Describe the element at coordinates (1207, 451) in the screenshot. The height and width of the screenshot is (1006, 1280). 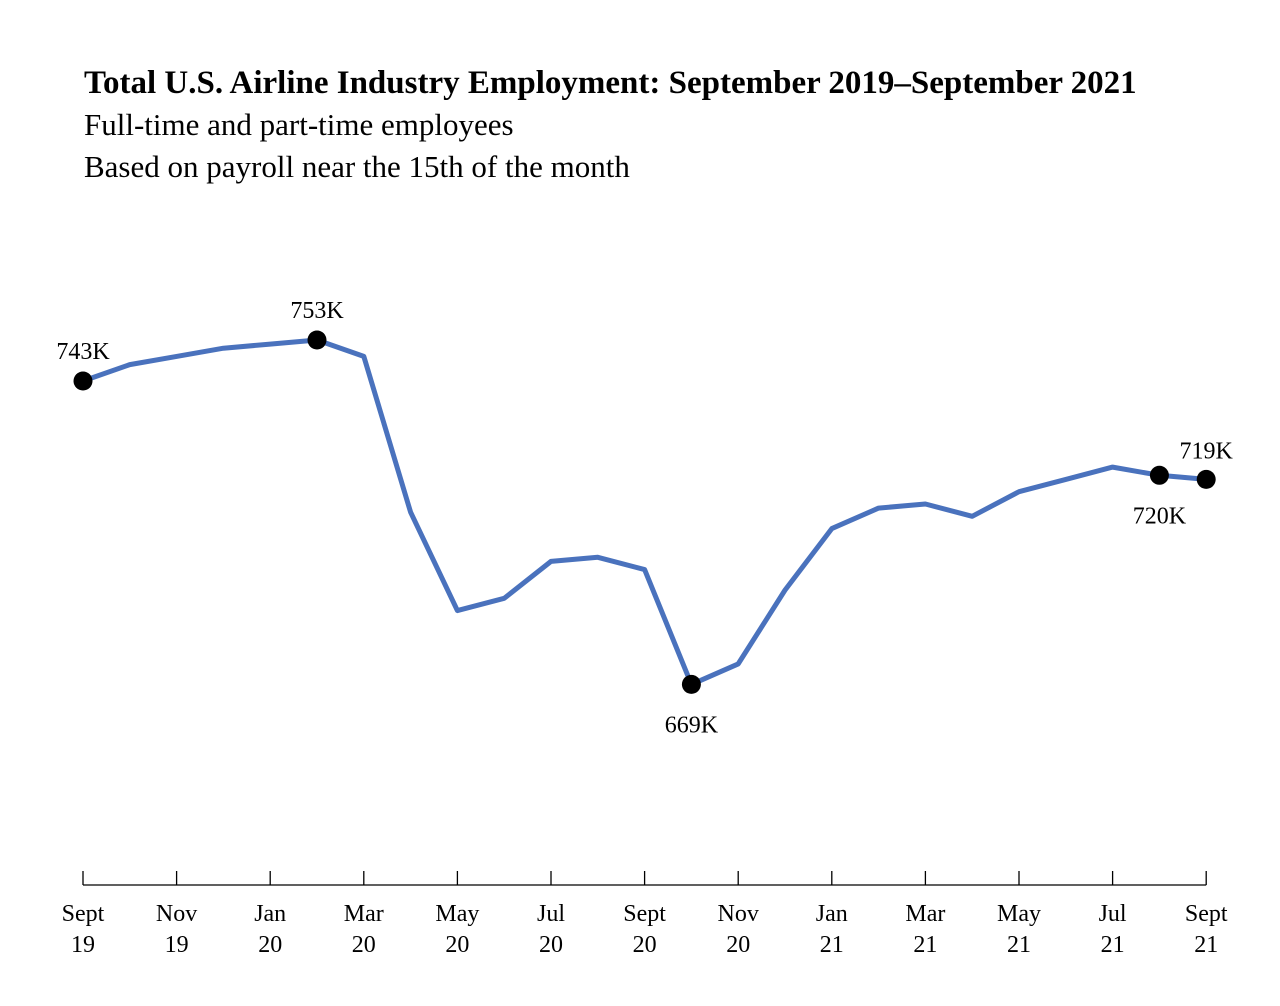
I see `data-label: 719K` at that location.